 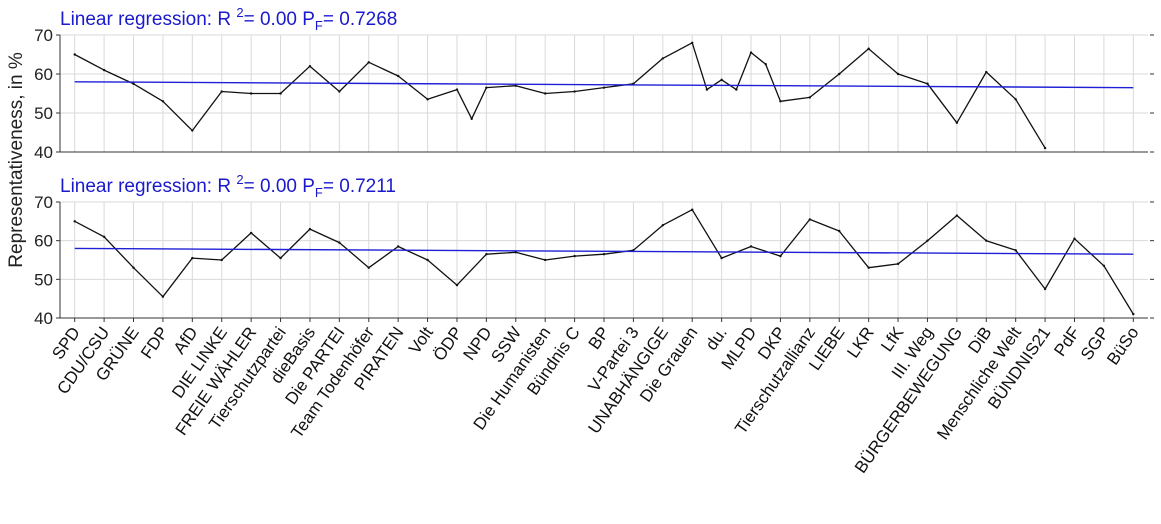 What do you see at coordinates (228, 186) in the screenshot?
I see `panel-title: Linear regression: R 2= 0.00 PF= 0.7211` at bounding box center [228, 186].